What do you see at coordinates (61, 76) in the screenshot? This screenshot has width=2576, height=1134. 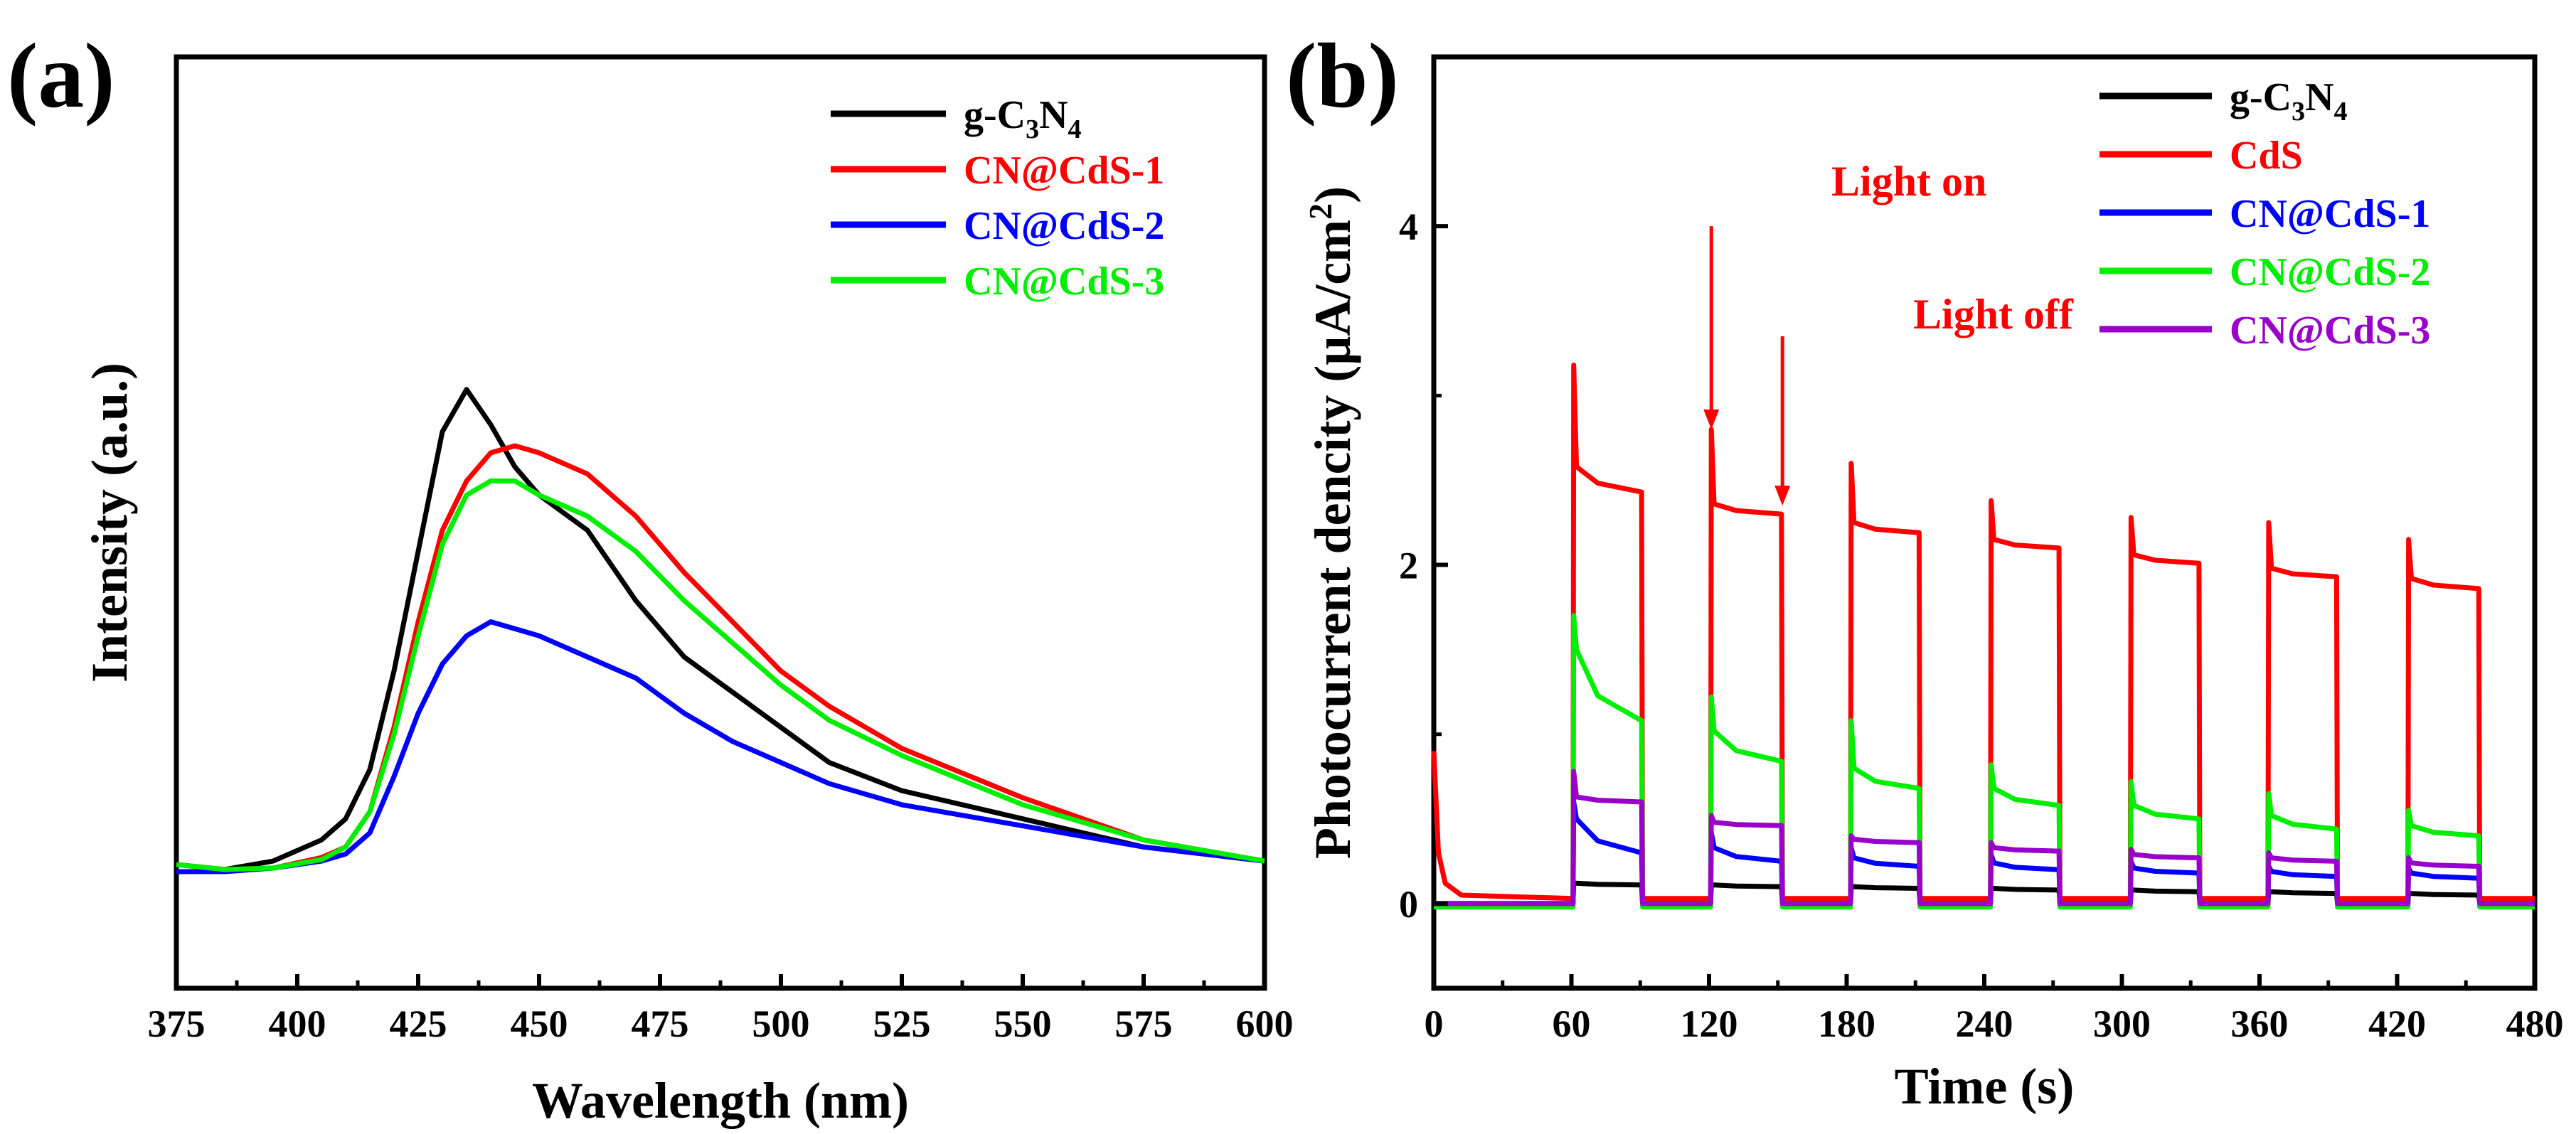 I see `panel-label-a: (a)` at bounding box center [61, 76].